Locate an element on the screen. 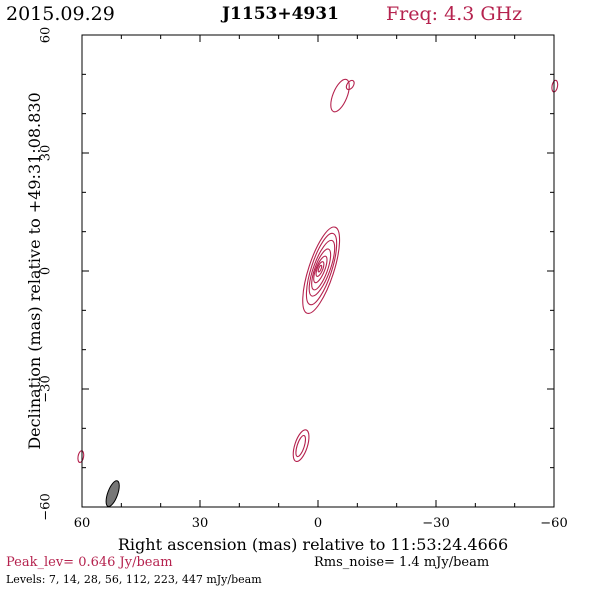  beam-layer is located at coordinates (112, 493).